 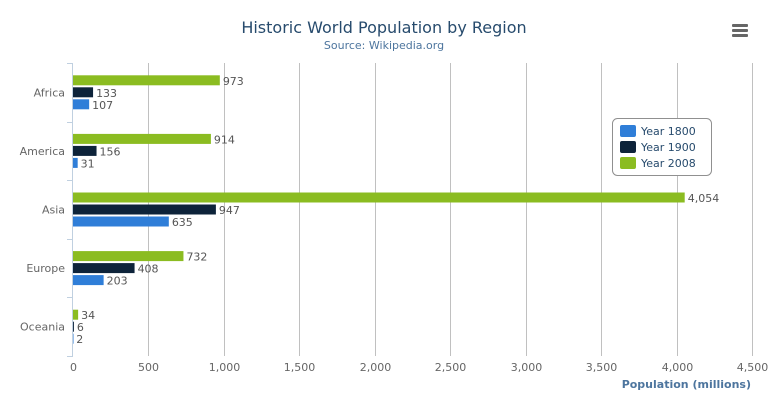 I want to click on axis-title: Population (millions), so click(x=686, y=384).